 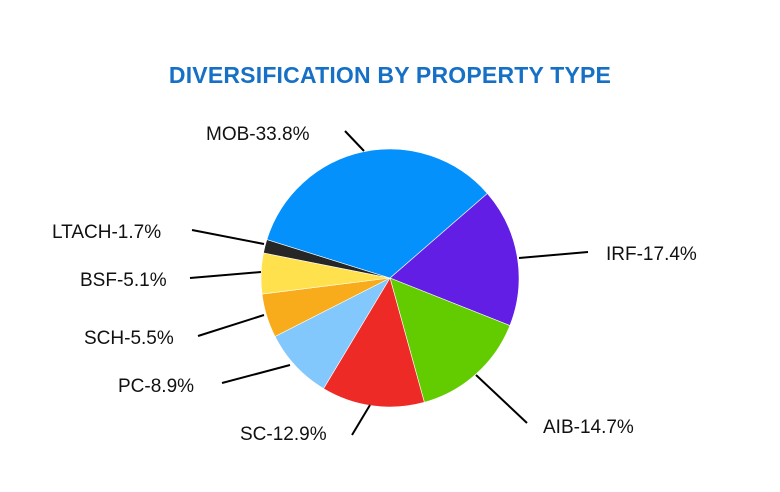 What do you see at coordinates (283, 434) in the screenshot?
I see `slice-label-sc: SC-12.9%` at bounding box center [283, 434].